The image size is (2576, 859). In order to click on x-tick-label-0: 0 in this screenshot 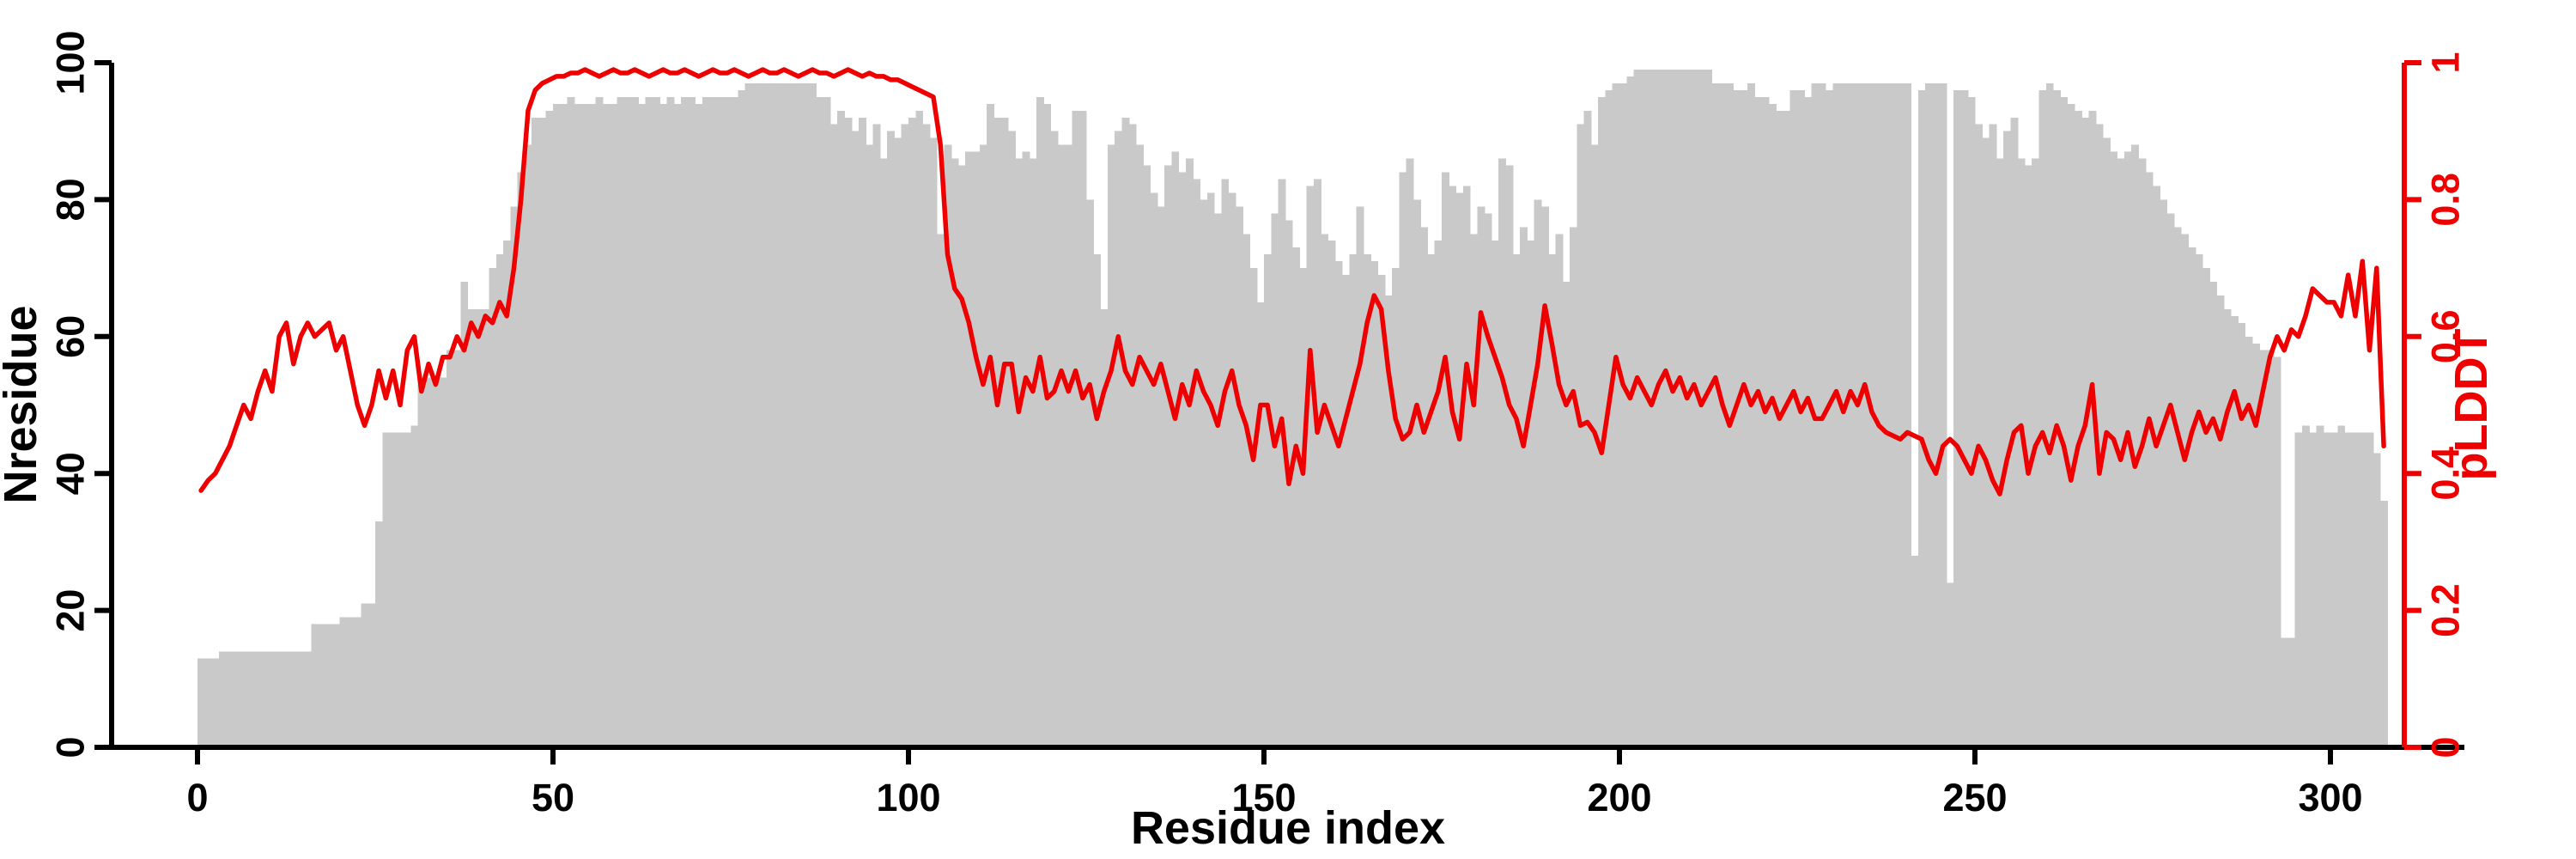, I will do `click(197, 798)`.